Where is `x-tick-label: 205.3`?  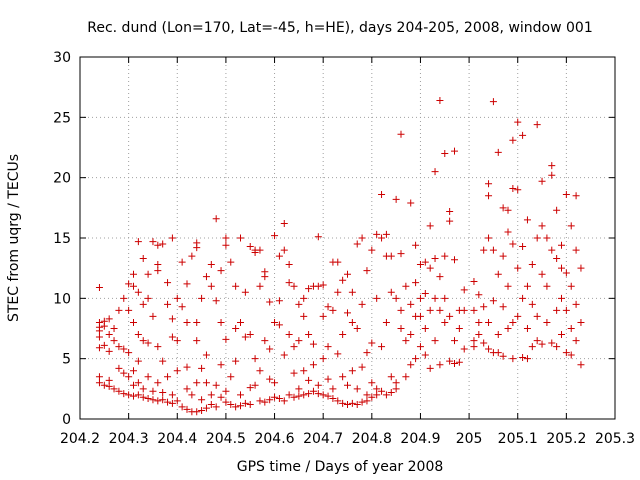
x-tick-label: 205.3 is located at coordinates (615, 439).